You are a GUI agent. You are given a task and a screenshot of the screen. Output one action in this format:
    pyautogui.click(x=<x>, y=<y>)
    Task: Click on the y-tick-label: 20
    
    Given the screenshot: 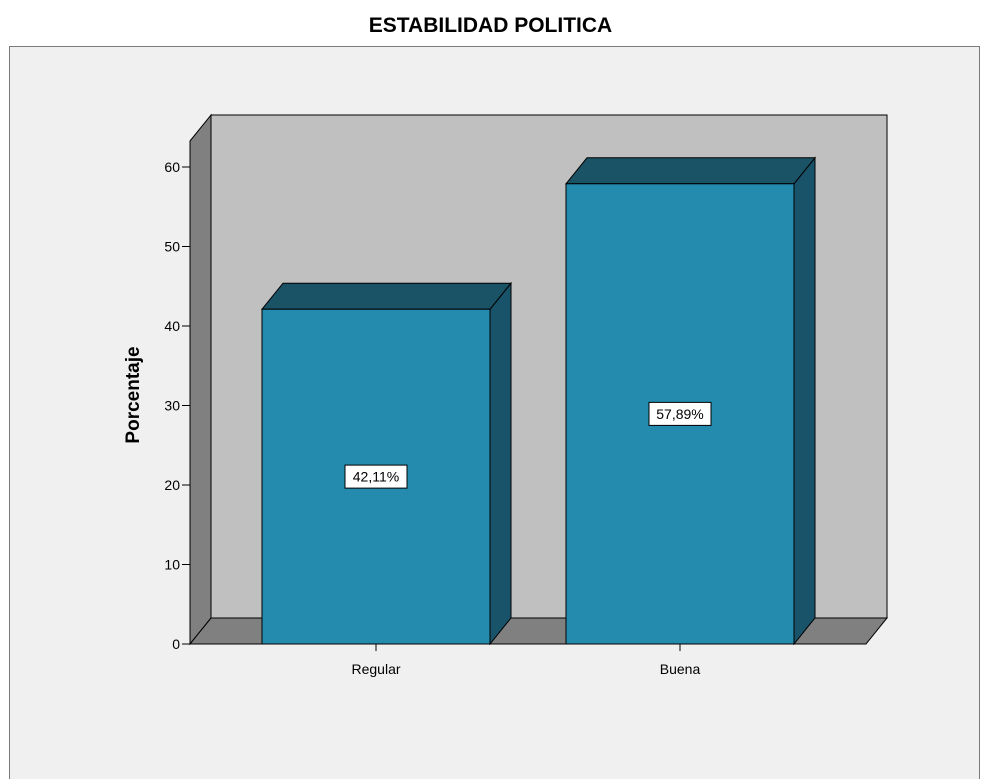 What is the action you would take?
    pyautogui.click(x=172, y=485)
    